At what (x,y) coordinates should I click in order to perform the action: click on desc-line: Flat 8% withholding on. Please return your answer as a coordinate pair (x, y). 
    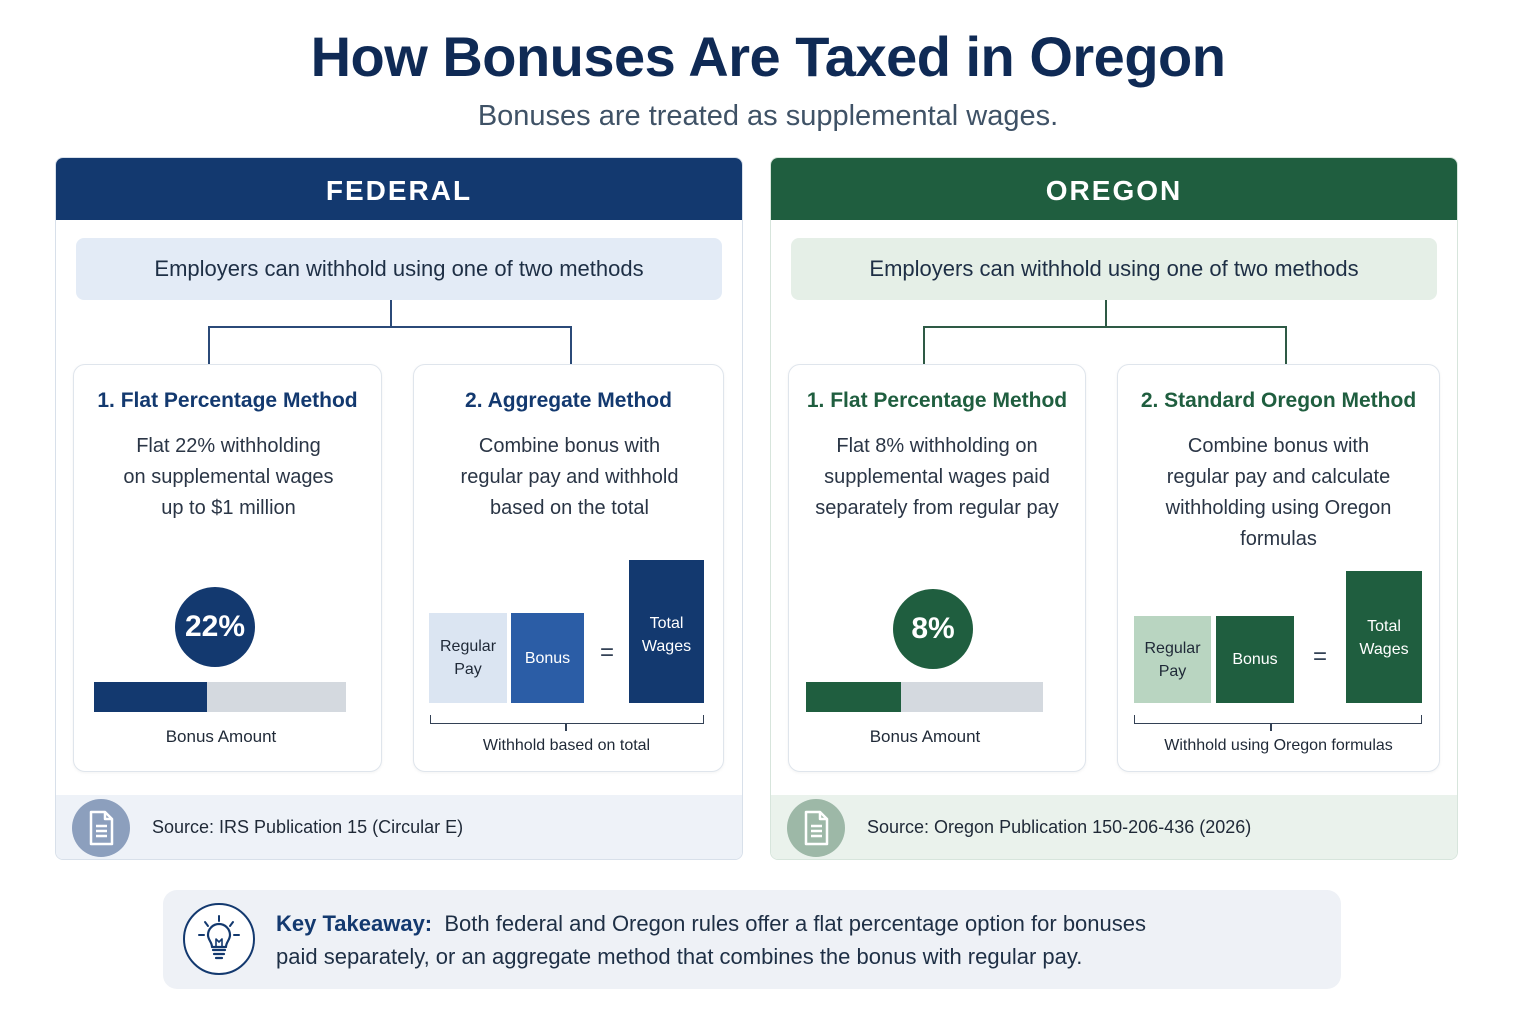
    Looking at the image, I should click on (937, 446).